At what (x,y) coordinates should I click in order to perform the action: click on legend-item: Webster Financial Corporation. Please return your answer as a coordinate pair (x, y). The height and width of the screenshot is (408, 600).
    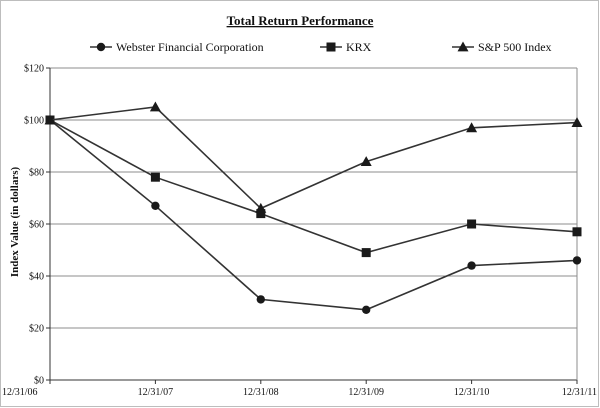
    Looking at the image, I should click on (177, 47).